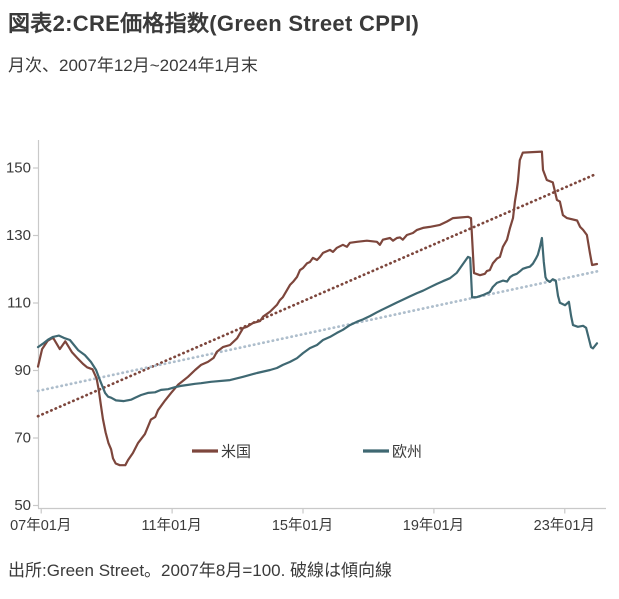 This screenshot has width=619, height=599. What do you see at coordinates (172, 525) in the screenshot?
I see `x-tick-label: 11年01月` at bounding box center [172, 525].